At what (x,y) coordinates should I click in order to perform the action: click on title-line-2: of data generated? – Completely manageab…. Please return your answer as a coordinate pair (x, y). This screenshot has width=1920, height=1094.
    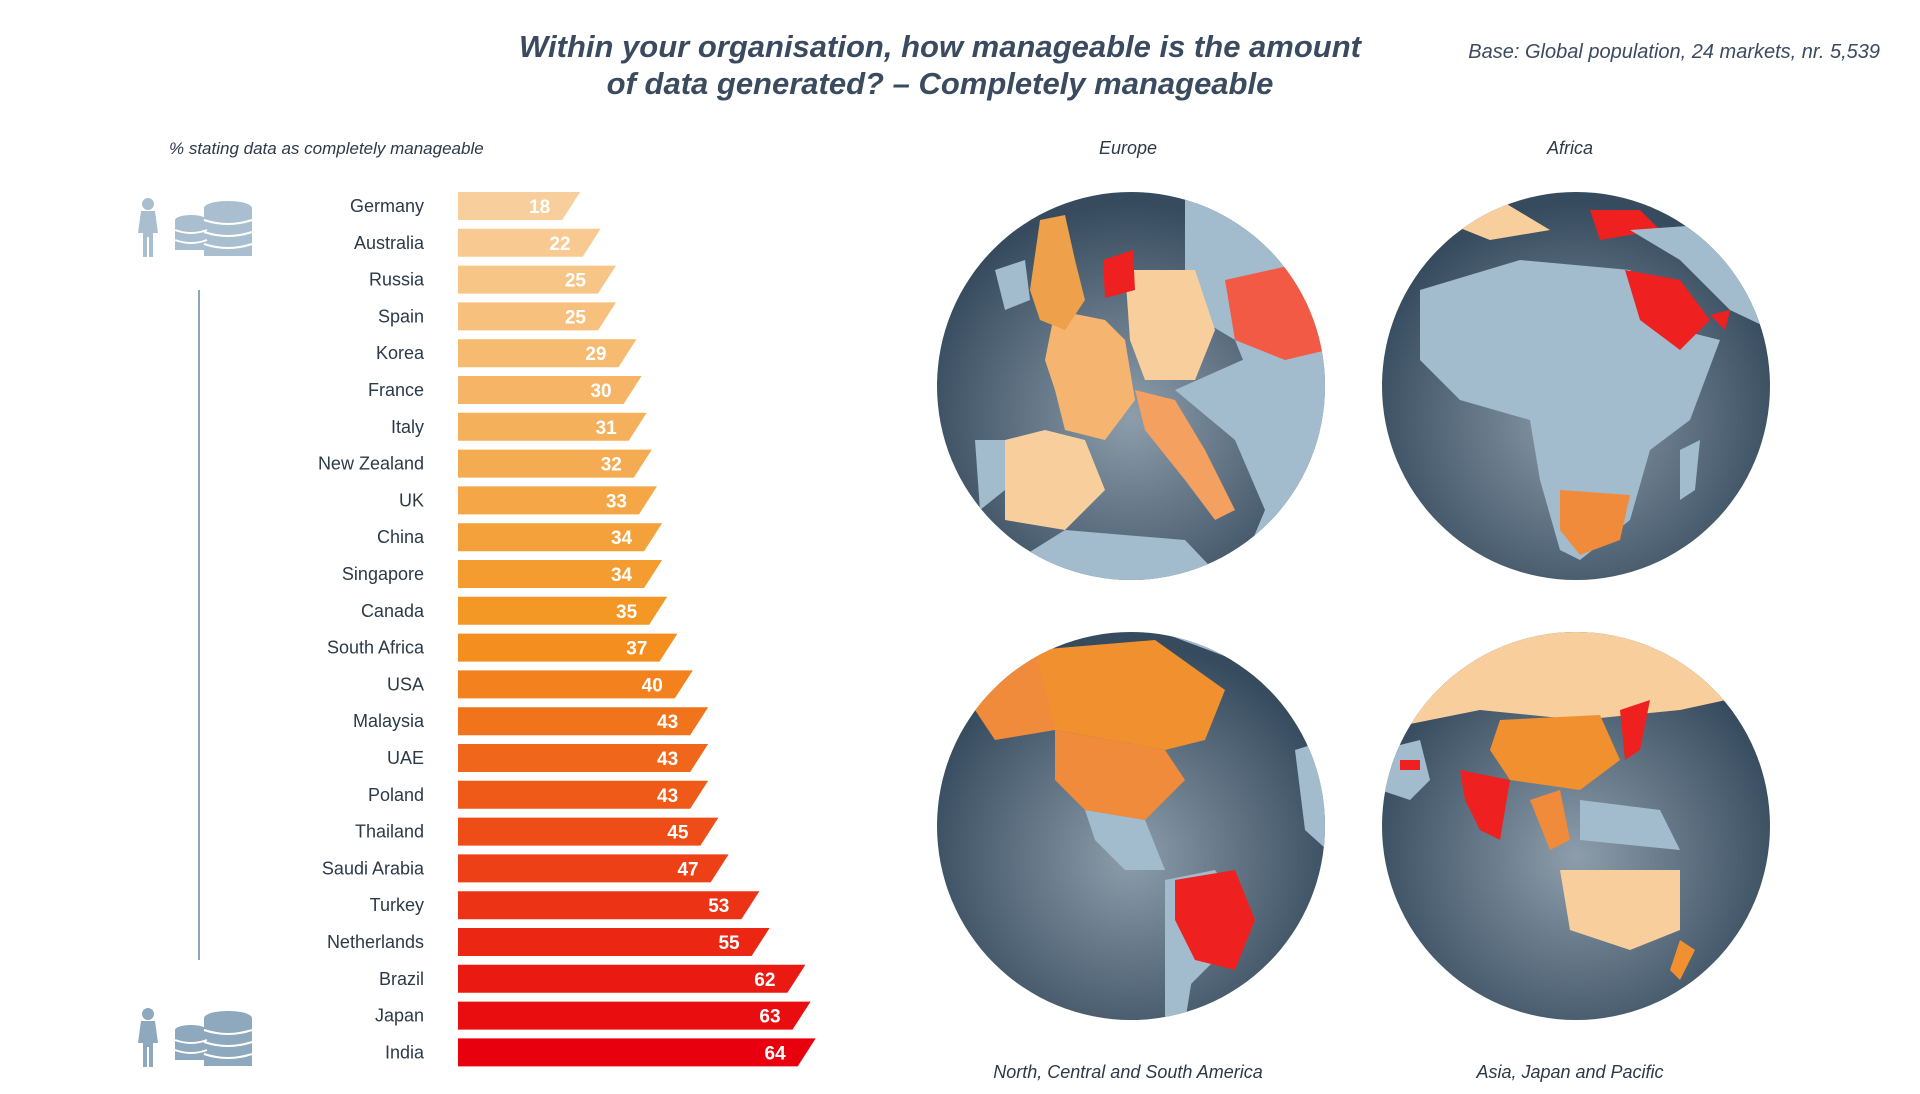
    Looking at the image, I should click on (940, 83).